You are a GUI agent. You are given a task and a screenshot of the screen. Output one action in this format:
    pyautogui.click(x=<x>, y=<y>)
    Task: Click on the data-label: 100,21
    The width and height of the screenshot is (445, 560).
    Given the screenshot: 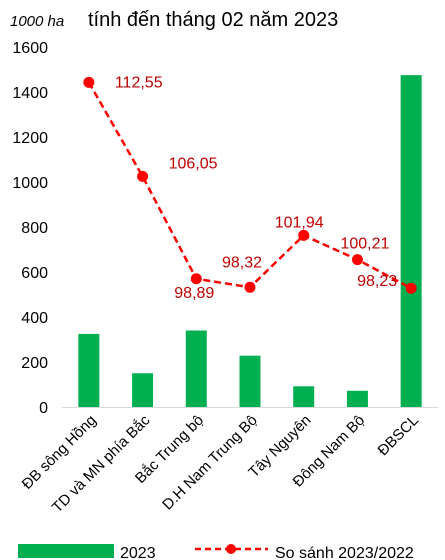 What is the action you would take?
    pyautogui.click(x=364, y=244)
    